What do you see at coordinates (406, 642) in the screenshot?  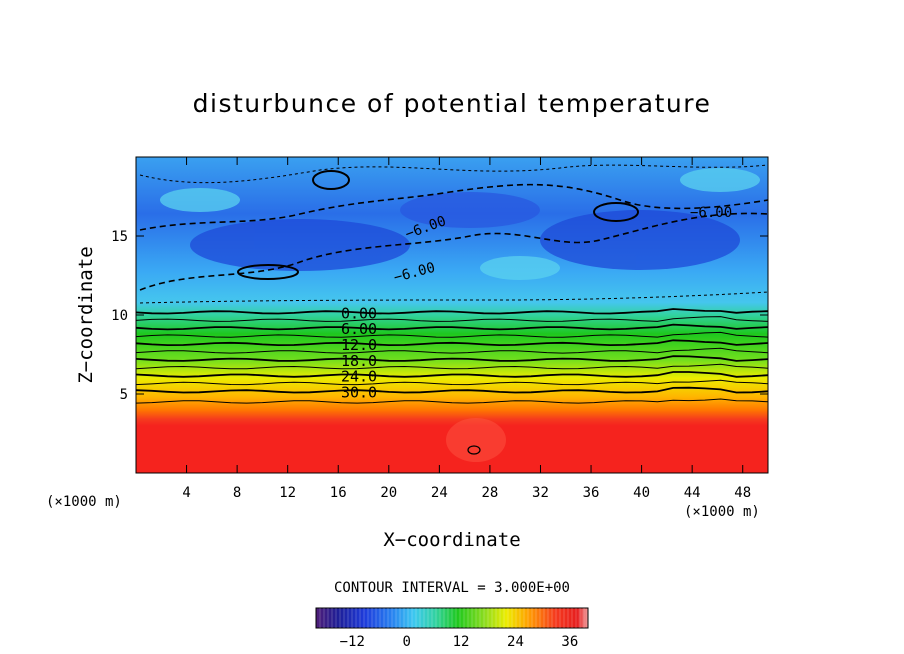 I see `colorbar-tick-label: 0` at bounding box center [406, 642].